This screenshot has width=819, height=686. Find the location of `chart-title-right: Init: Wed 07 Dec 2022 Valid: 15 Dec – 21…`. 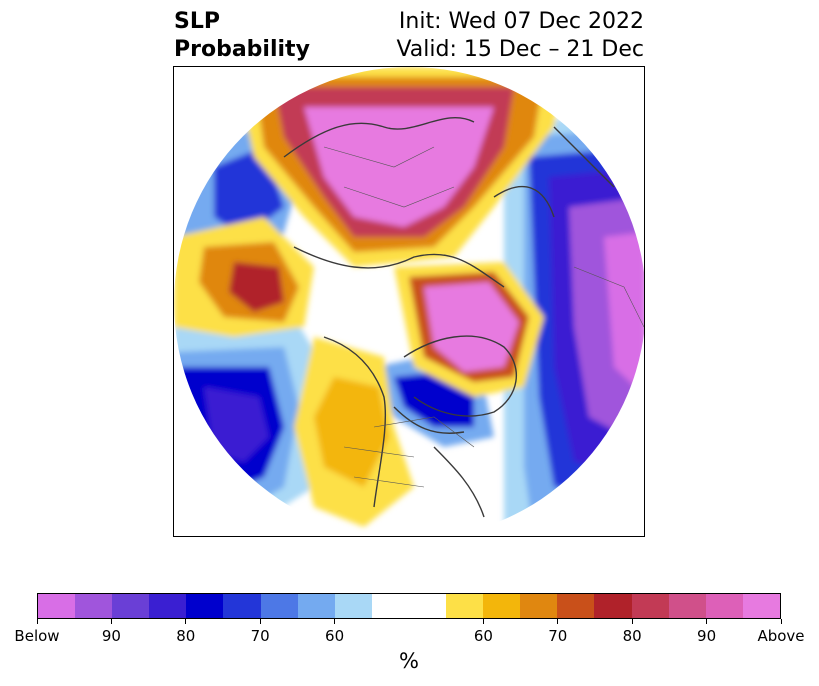

chart-title-right: Init: Wed 07 Dec 2022 Valid: 15 Dec – 21… is located at coordinates (520, 36).